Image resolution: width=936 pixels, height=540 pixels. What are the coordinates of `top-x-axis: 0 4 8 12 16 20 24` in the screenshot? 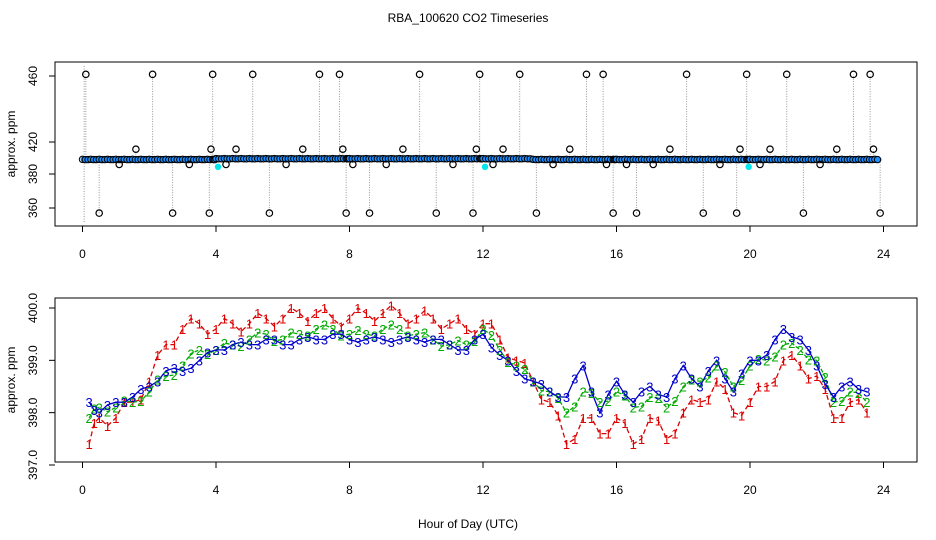 It's located at (484, 243).